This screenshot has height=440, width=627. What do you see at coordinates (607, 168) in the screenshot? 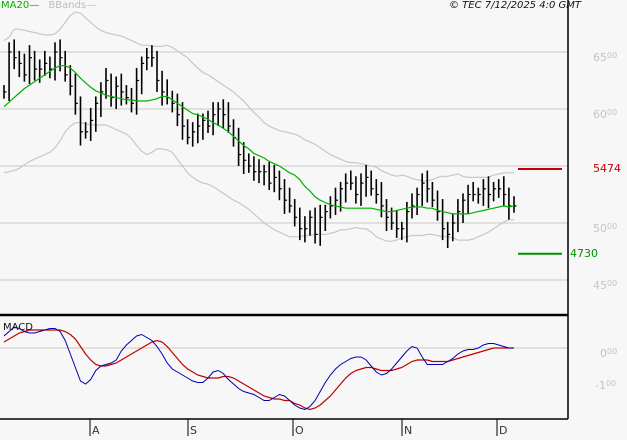
I see `resistance-label: 5474` at bounding box center [607, 168].